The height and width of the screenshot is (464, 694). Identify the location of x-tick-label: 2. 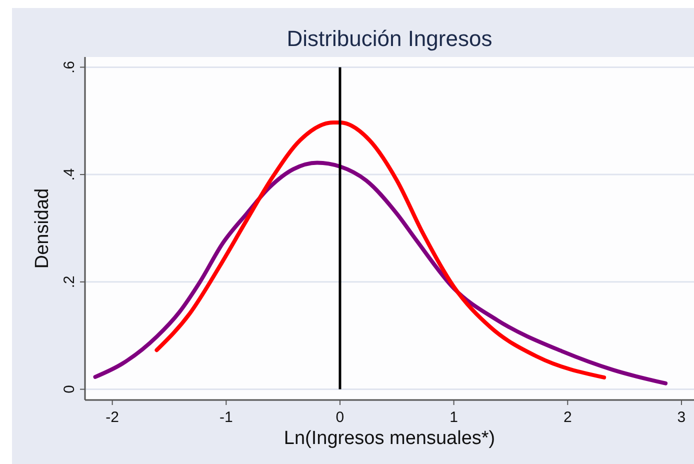
(567, 417).